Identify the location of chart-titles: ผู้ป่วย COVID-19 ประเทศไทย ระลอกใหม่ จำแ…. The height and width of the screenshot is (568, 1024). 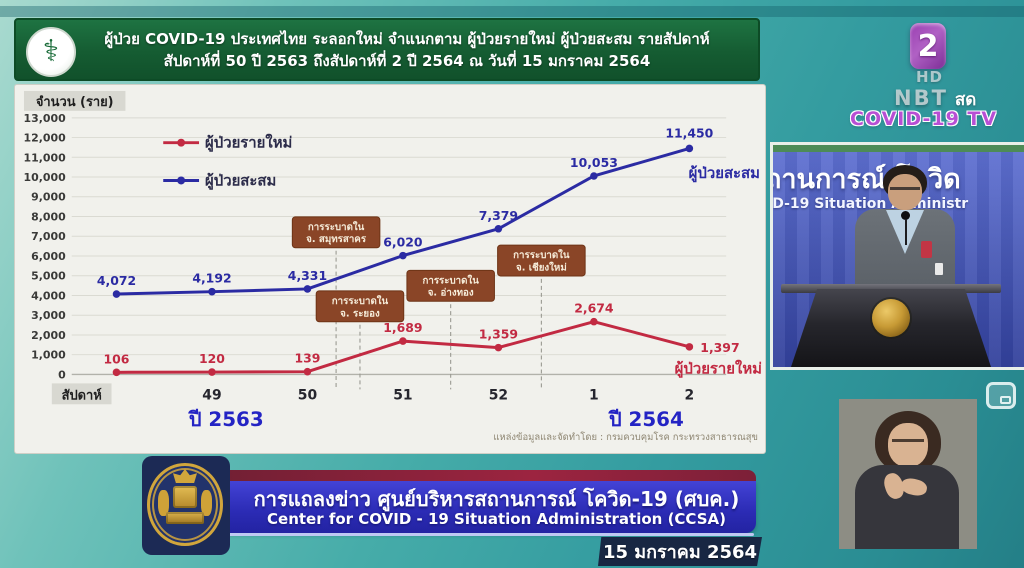
(387, 49).